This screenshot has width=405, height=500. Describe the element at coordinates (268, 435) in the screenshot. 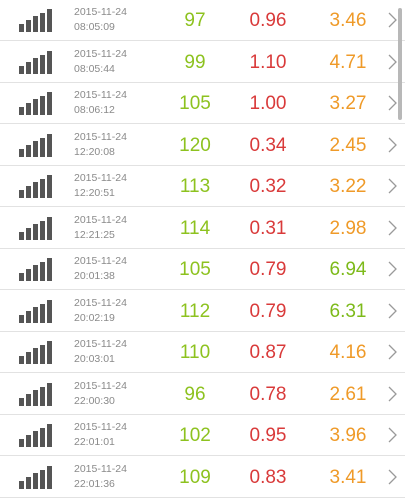

I see `value-2: 0.95` at that location.